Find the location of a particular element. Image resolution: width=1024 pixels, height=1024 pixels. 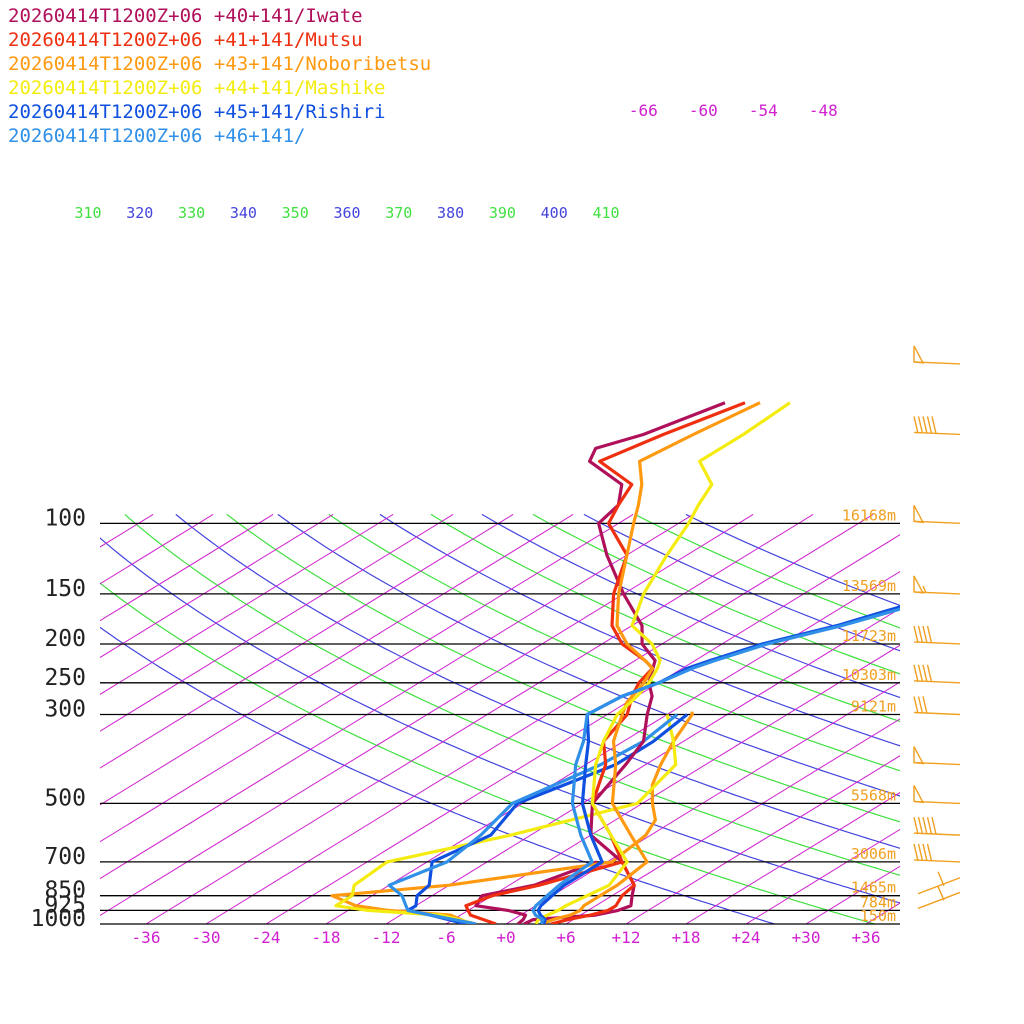

height-label: 11723m is located at coordinates (869, 636).